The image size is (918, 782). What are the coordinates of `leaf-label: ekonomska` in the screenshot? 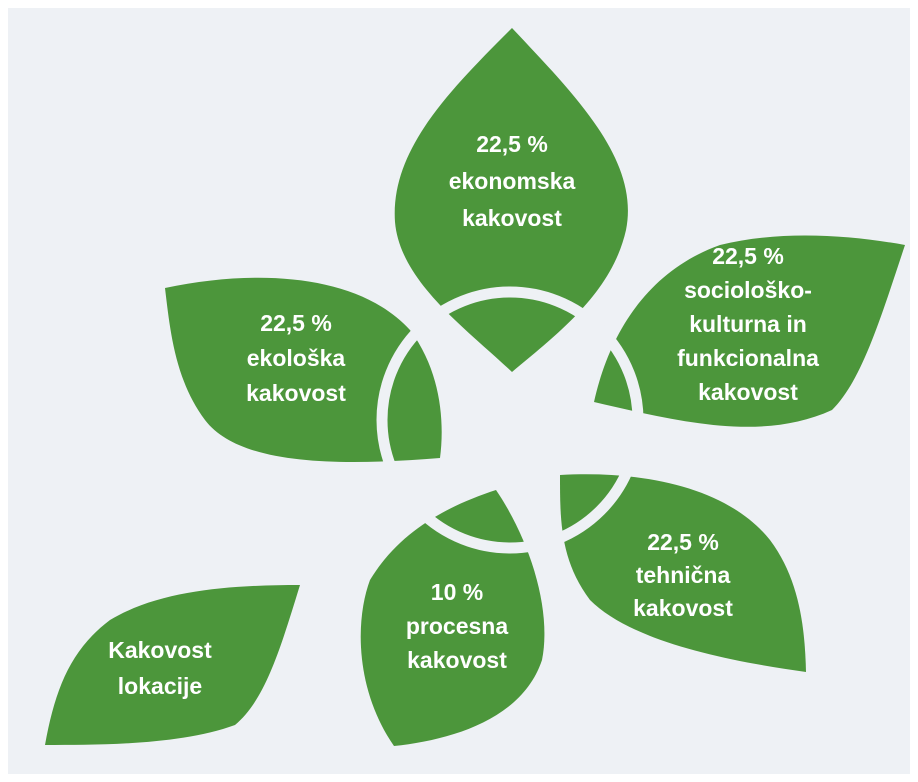 It's located at (512, 181).